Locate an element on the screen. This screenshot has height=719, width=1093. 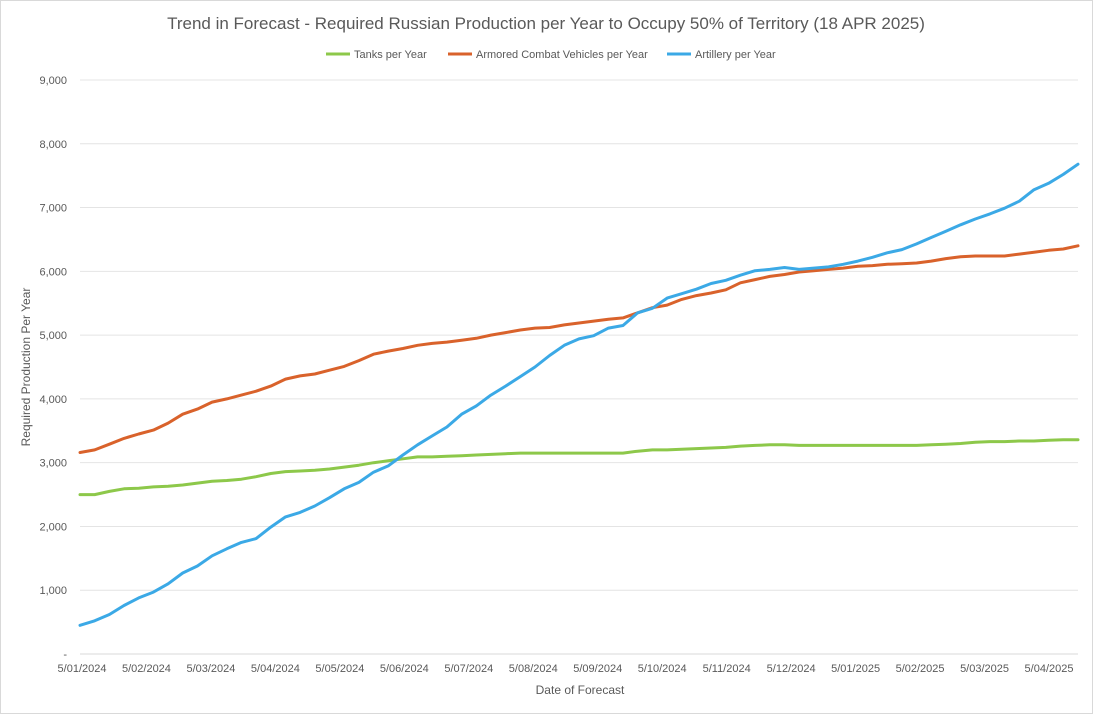
y-axis-label: Required Production Per Year is located at coordinates (26, 367).